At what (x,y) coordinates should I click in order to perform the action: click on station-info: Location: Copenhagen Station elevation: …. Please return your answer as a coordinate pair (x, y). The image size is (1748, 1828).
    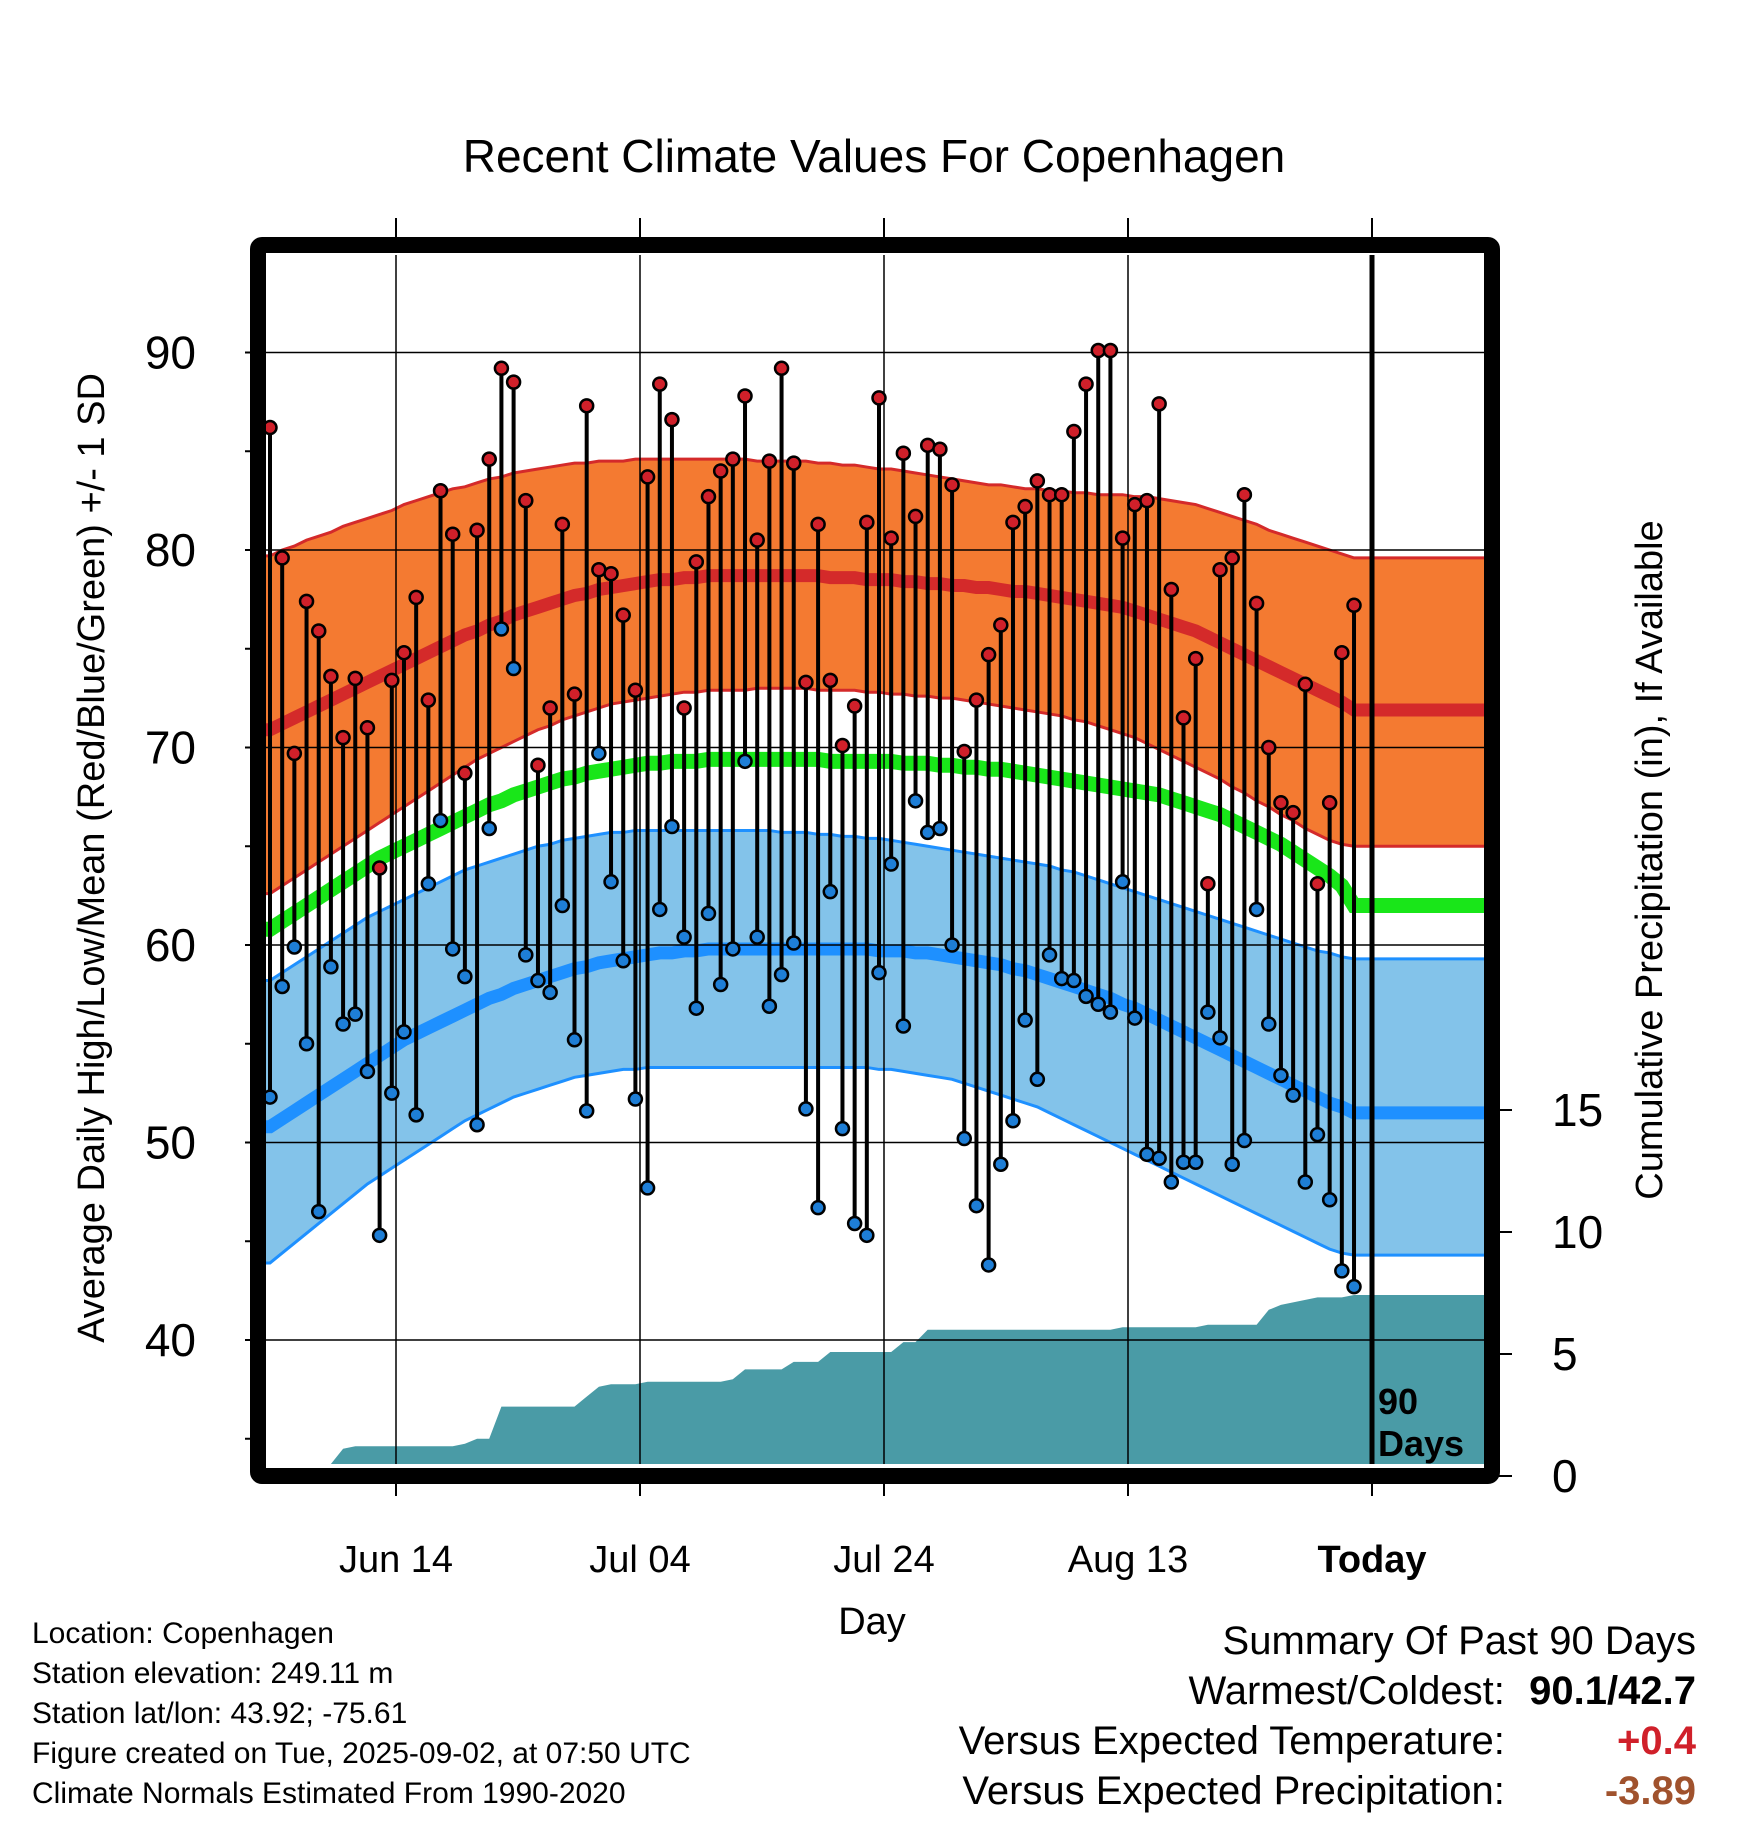
    Looking at the image, I should click on (361, 1714).